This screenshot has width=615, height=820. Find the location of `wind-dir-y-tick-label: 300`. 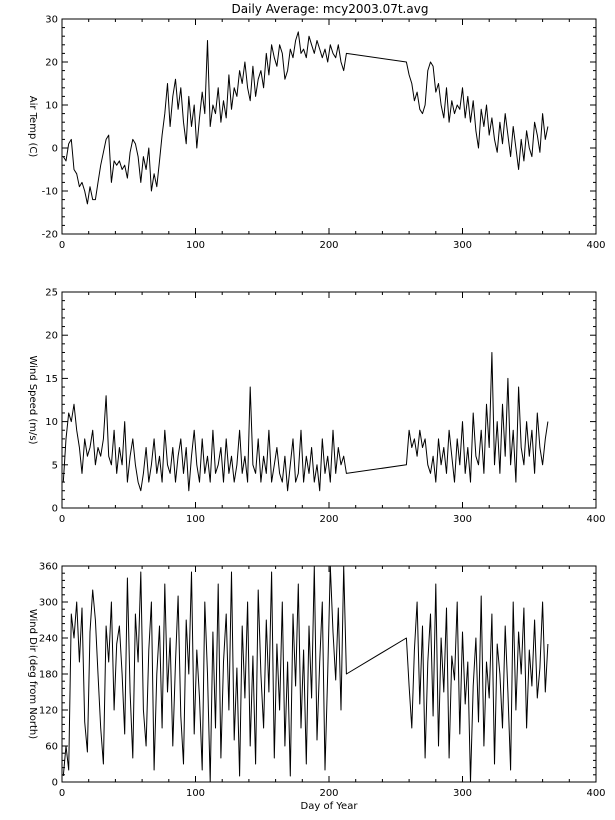

wind-dir-y-tick-label: 300 is located at coordinates (48, 603).